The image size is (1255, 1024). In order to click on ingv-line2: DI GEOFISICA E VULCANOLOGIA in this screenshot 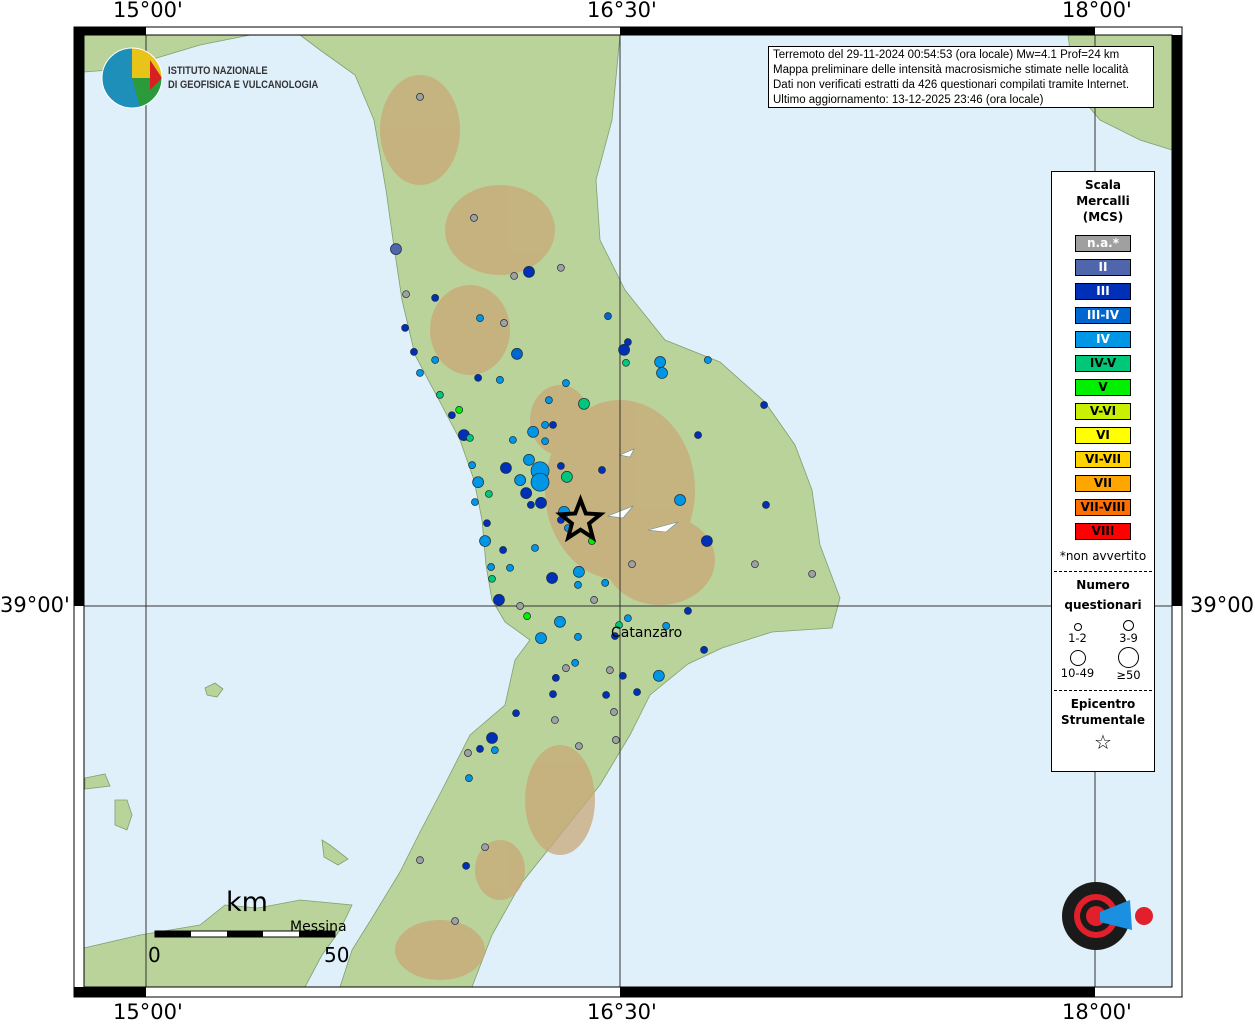, I will do `click(243, 85)`.